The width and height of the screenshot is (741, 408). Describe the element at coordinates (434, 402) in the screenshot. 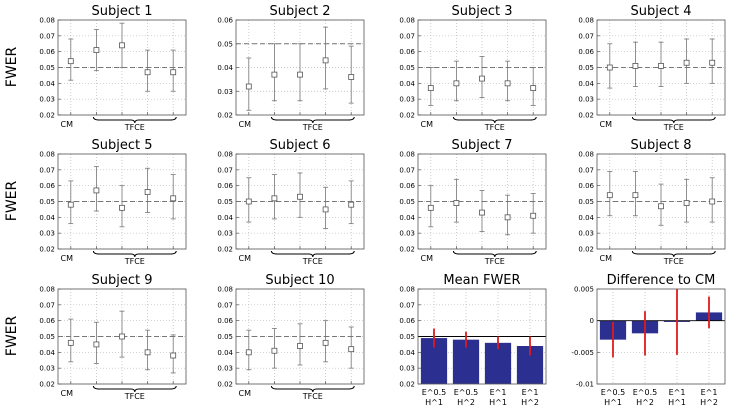

I see `x-tick-label-line: H^1` at that location.